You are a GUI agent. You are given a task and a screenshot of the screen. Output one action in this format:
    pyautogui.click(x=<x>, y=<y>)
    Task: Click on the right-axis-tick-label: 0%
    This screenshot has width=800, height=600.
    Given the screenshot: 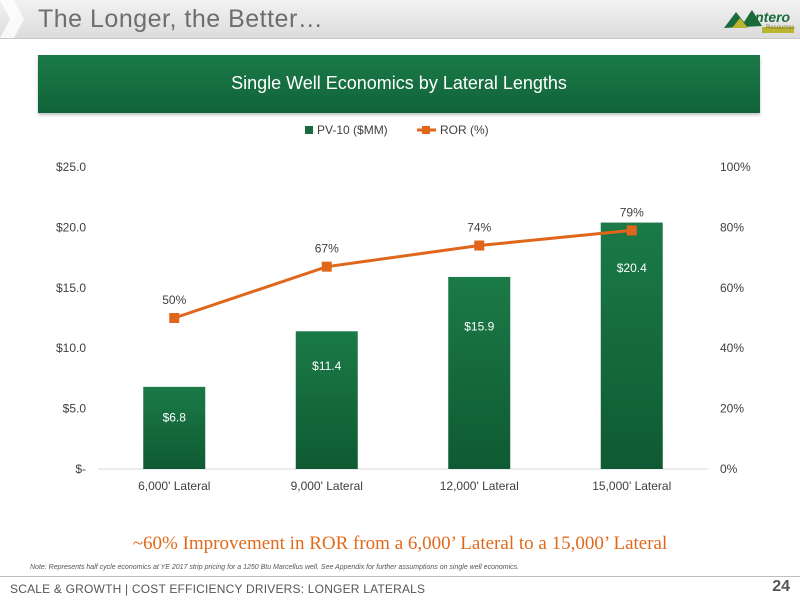 What is the action you would take?
    pyautogui.click(x=729, y=469)
    